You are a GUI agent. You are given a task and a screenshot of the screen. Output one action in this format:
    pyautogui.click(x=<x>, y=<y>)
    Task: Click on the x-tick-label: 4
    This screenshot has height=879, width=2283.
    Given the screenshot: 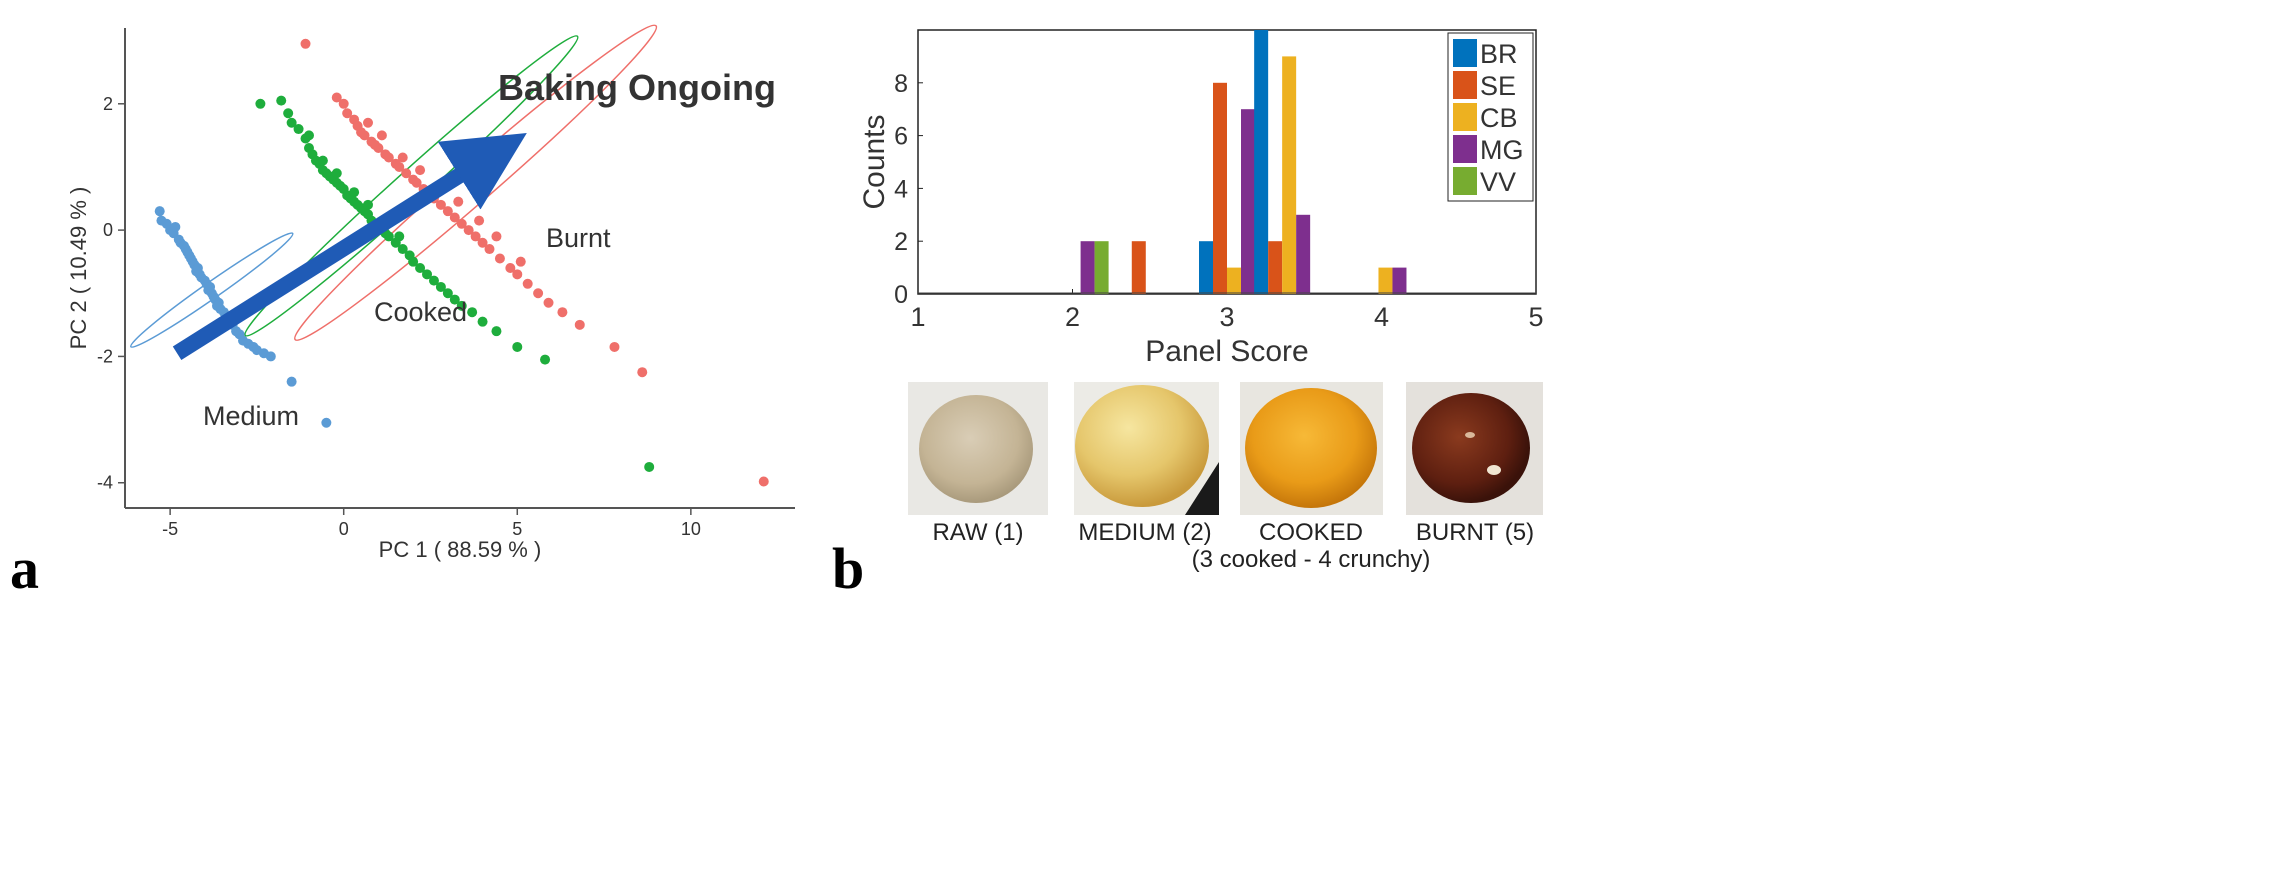 What is the action you would take?
    pyautogui.click(x=1381, y=317)
    